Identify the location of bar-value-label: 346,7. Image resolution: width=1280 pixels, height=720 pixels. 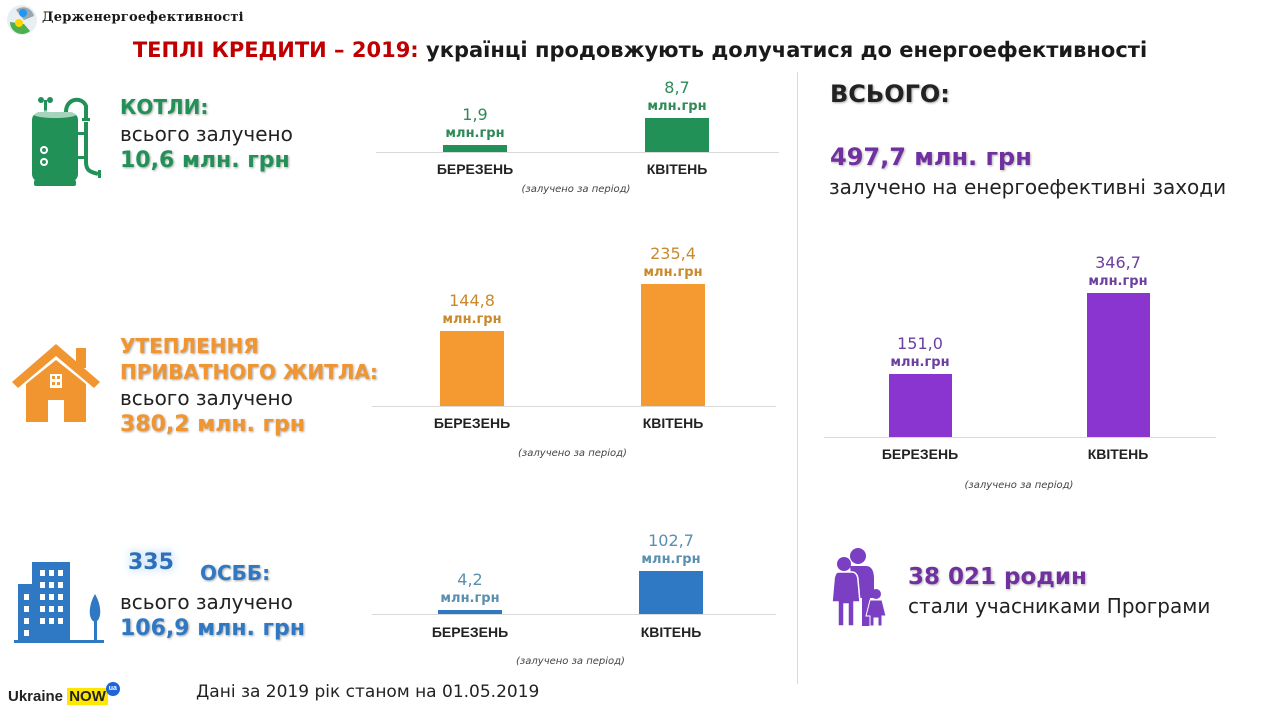
(1118, 263).